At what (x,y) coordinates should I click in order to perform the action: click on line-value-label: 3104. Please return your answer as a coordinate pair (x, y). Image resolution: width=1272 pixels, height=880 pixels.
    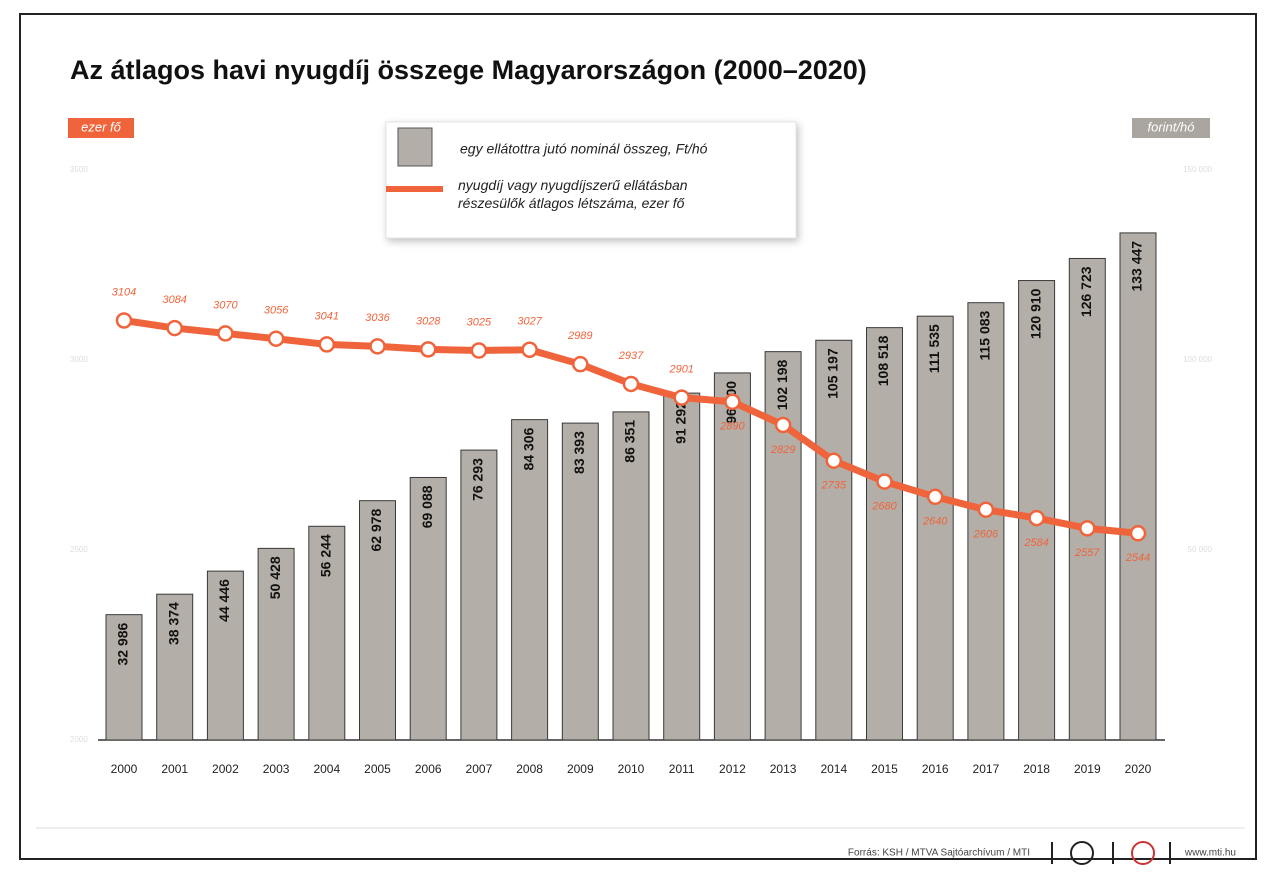
    Looking at the image, I should click on (124, 292).